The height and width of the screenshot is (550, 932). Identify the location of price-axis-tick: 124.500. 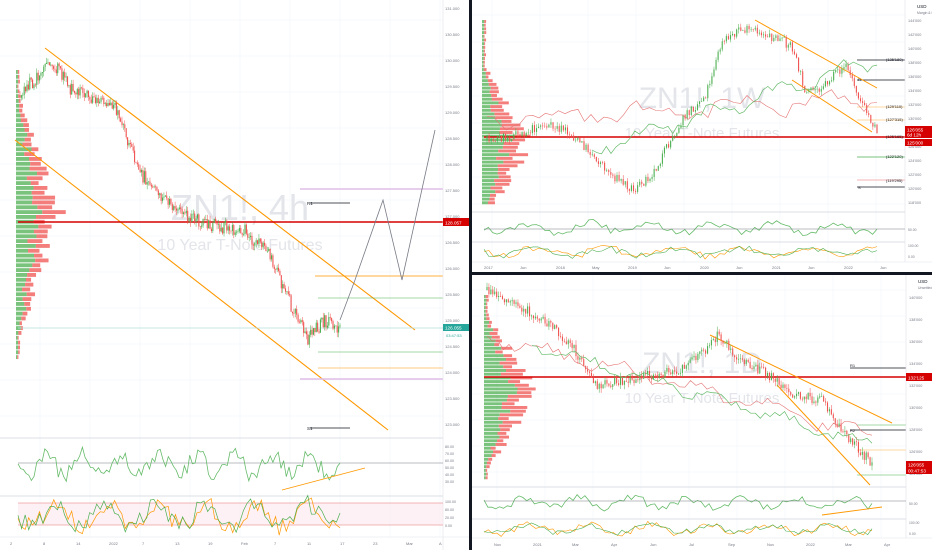
(452, 346).